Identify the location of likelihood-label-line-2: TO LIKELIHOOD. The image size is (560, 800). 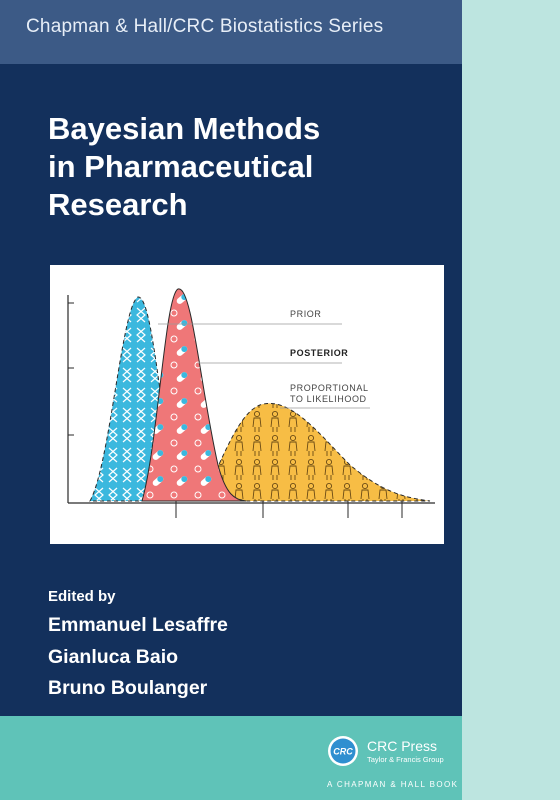
(328, 399).